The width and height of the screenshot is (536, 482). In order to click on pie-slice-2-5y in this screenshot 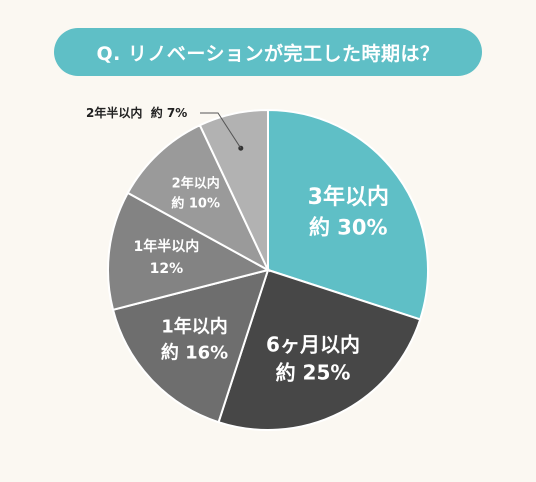, I will do `click(233, 189)`.